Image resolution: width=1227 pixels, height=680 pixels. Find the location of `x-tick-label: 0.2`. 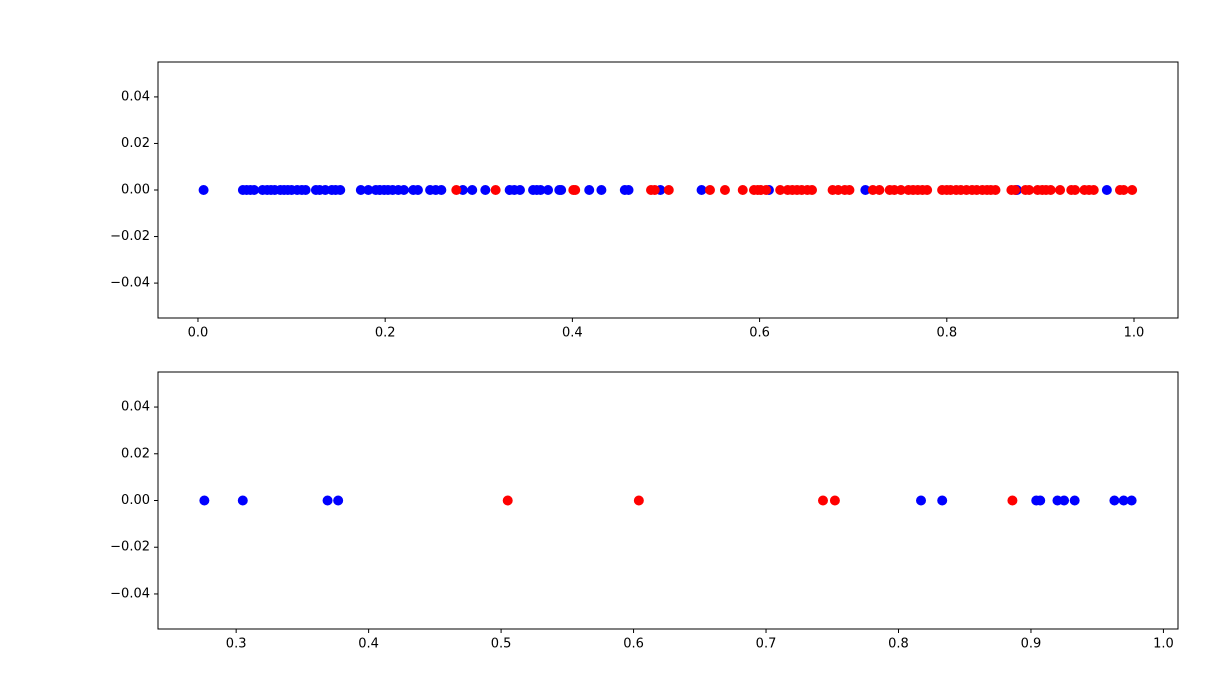

x-tick-label: 0.2 is located at coordinates (385, 333).